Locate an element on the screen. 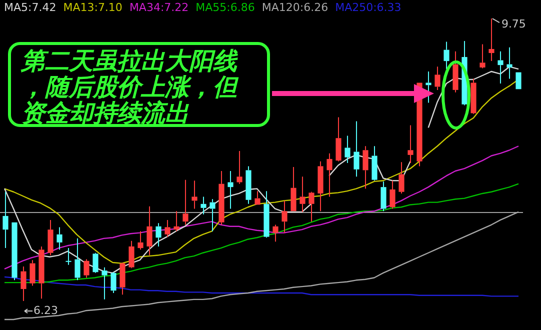 Image resolution: width=541 pixels, height=330 pixels. text: MA55:6.86 is located at coordinates (225, 7).